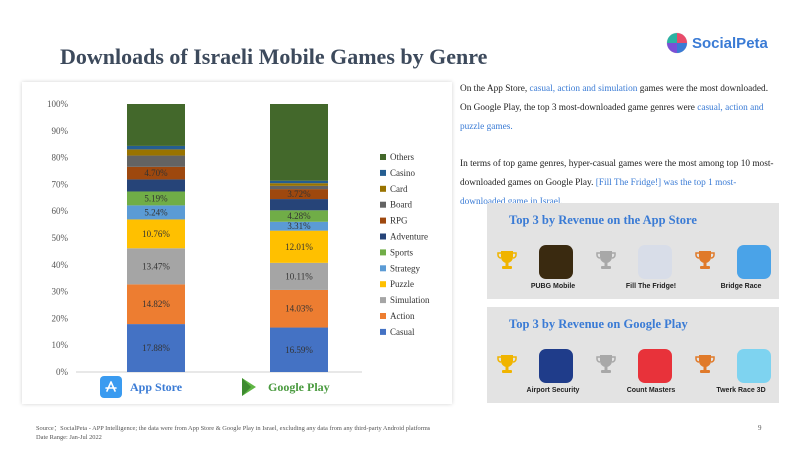 Image resolution: width=800 pixels, height=450 pixels. What do you see at coordinates (299, 386) in the screenshot?
I see `google-play-text: Google Play` at bounding box center [299, 386].